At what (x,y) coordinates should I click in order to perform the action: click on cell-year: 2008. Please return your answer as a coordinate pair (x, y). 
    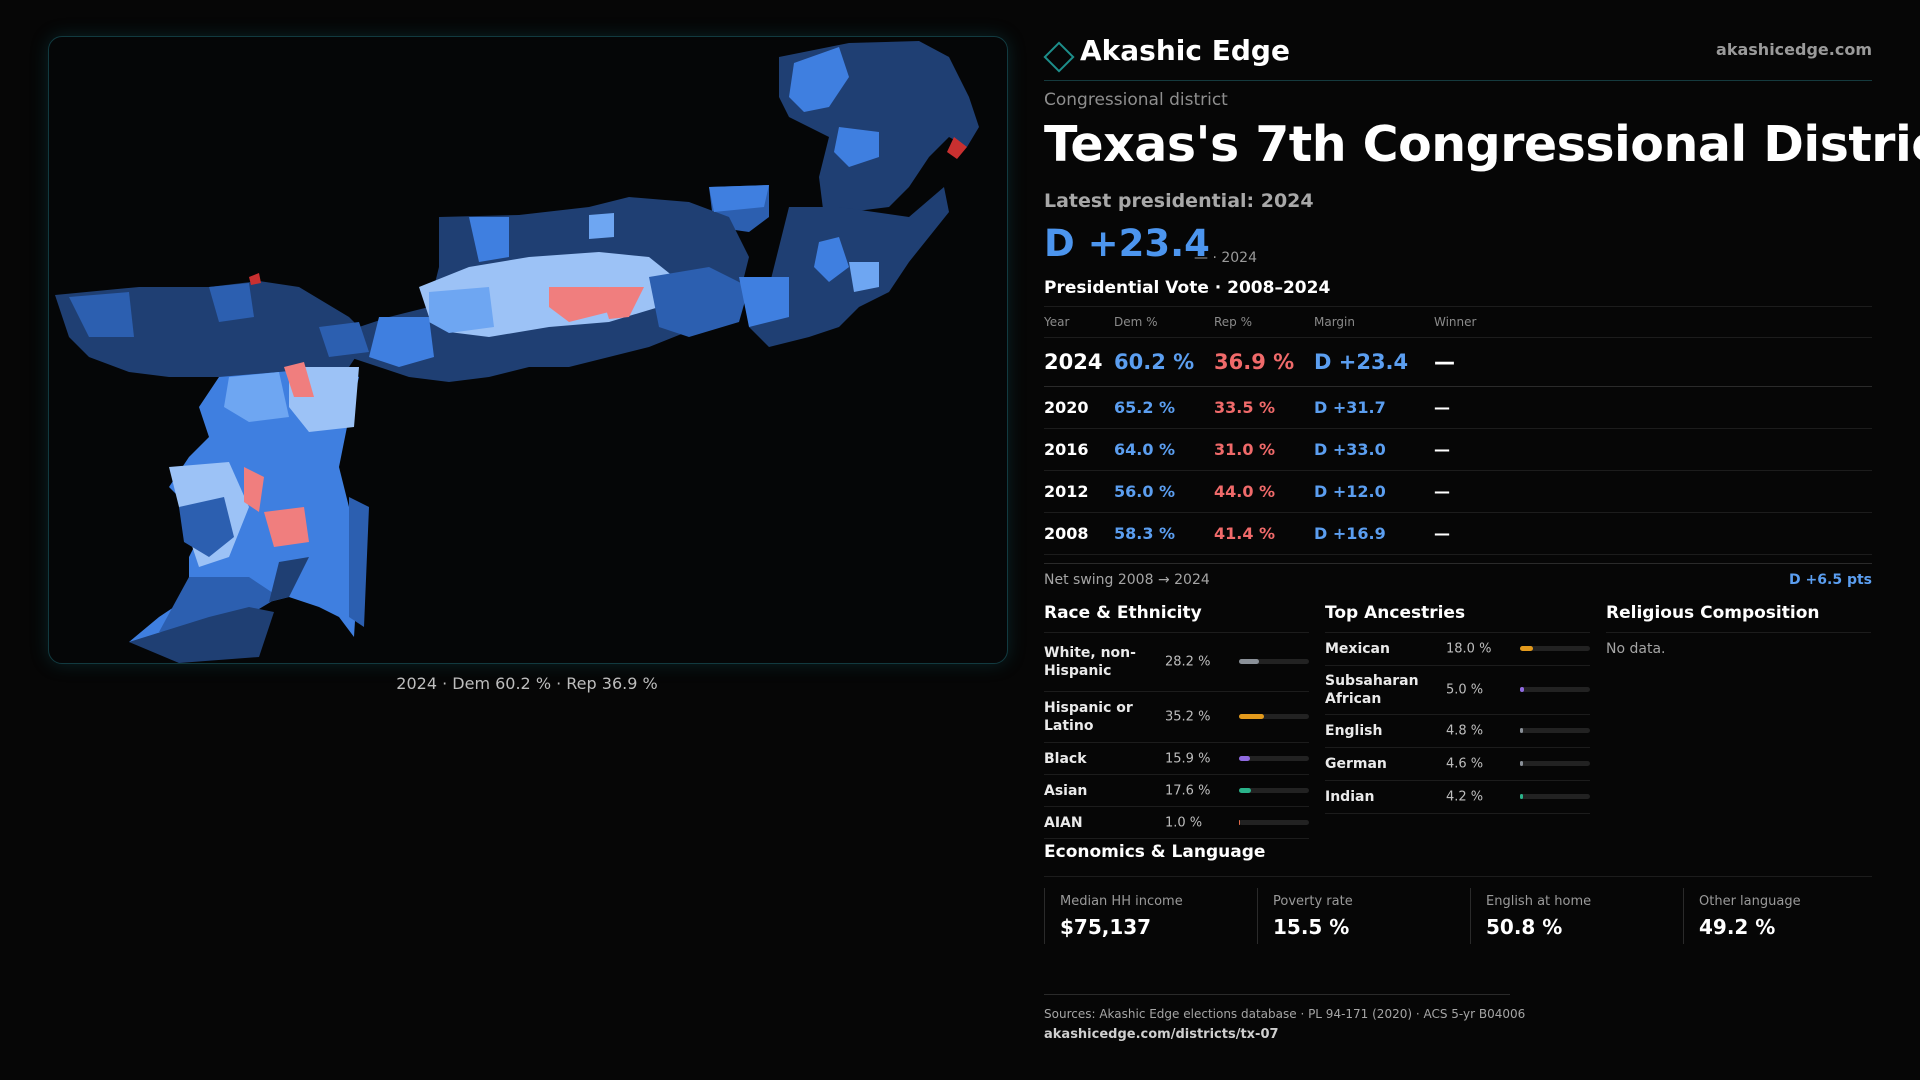
    Looking at the image, I should click on (1066, 533).